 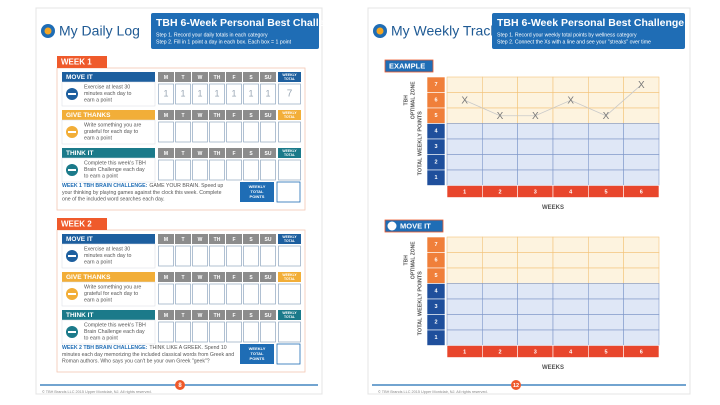 I want to click on section-description: Exercise at least 30, so click(x=107, y=249).